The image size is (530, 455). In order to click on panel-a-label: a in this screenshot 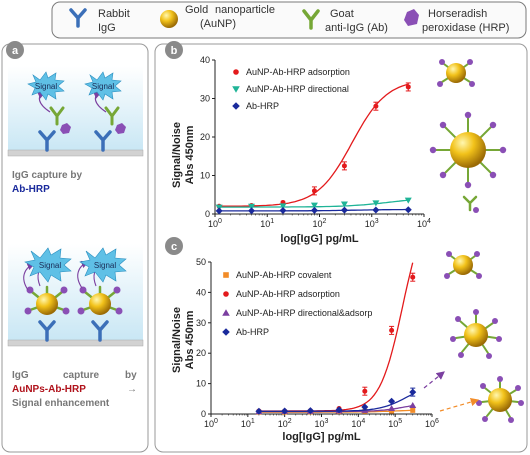, I will do `click(15, 51)`.